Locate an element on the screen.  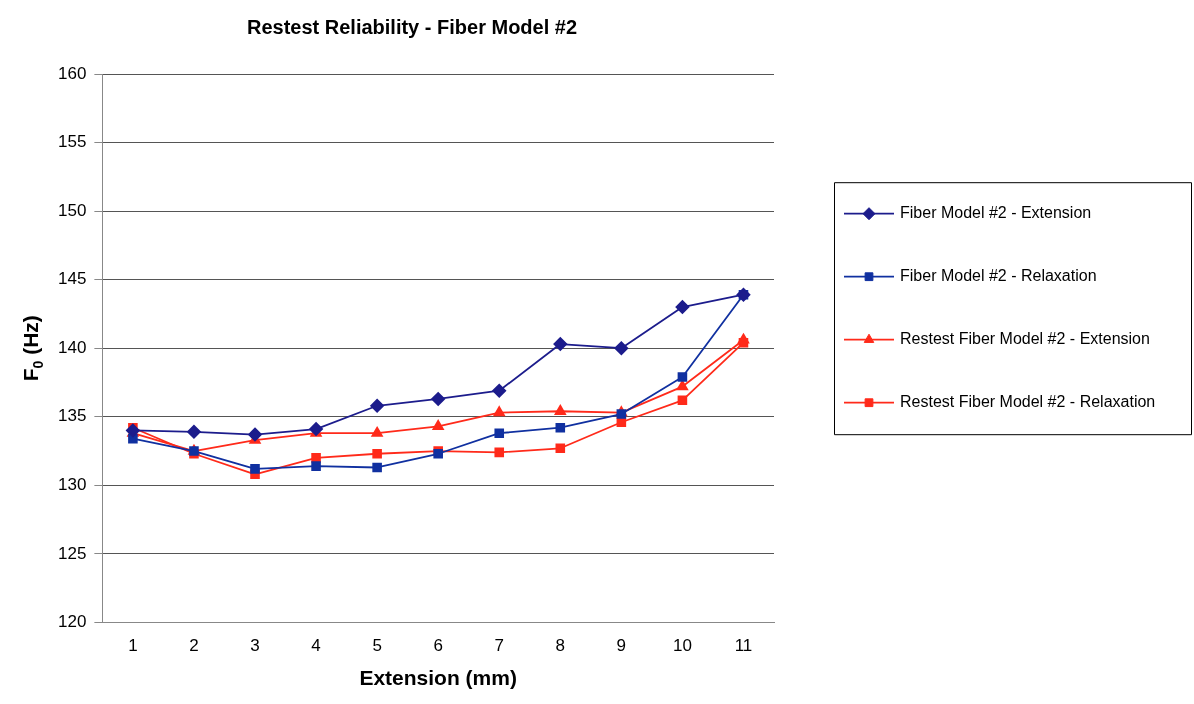
legend-label: Fiber Model #2 - Extension is located at coordinates (996, 213).